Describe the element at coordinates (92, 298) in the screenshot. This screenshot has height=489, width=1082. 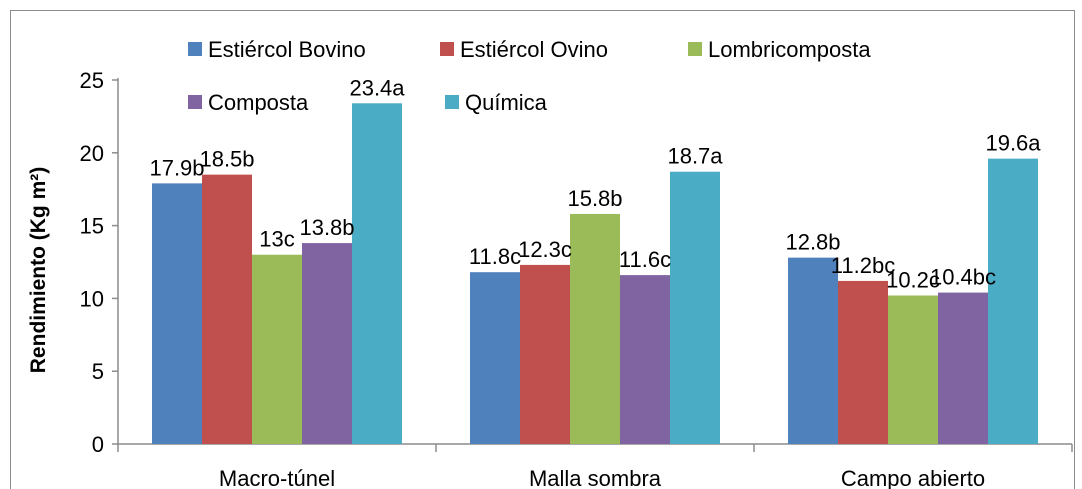
I see `y-tick-label: 10` at that location.